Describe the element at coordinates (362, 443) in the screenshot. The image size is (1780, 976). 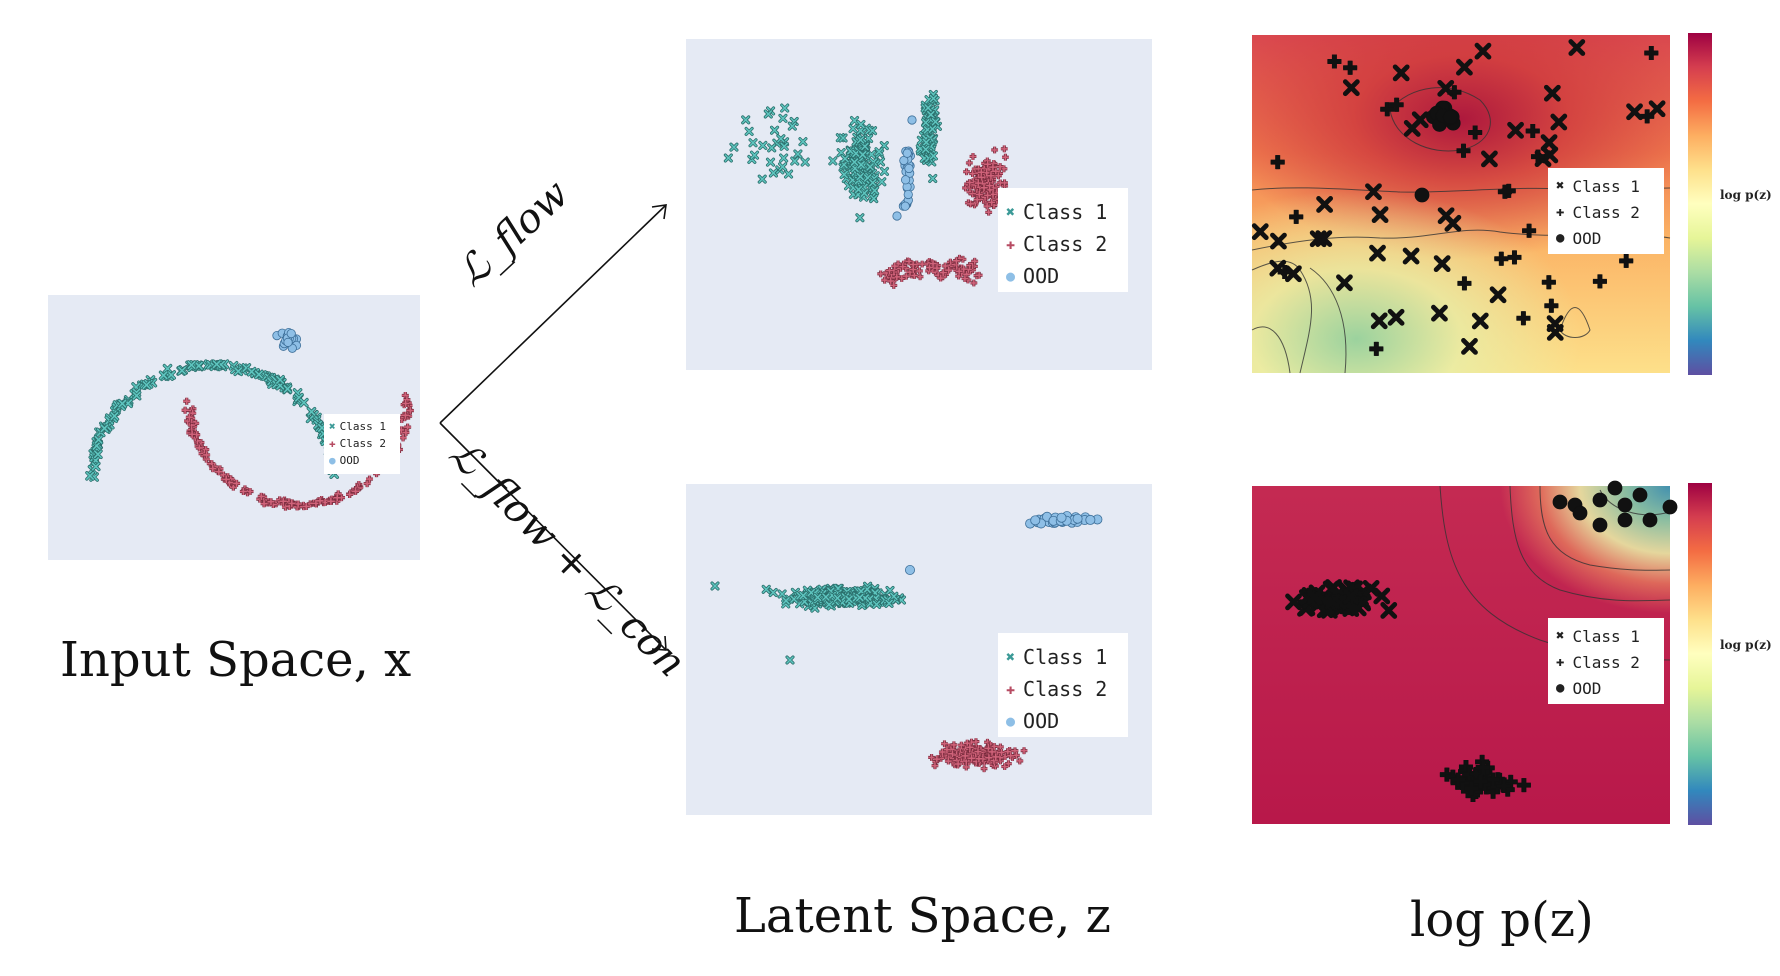
I see `legend-class2: Class 2` at that location.